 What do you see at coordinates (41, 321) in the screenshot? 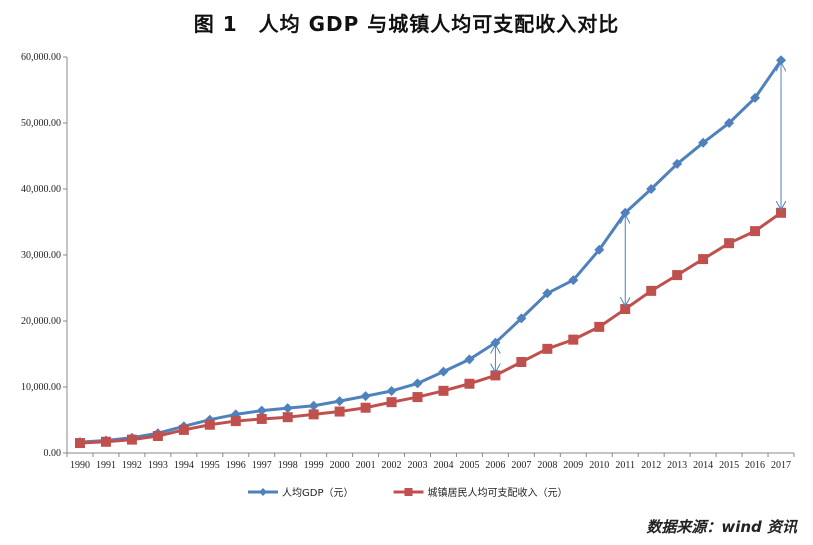
I see `y-tick-label: 20,000.00` at bounding box center [41, 321].